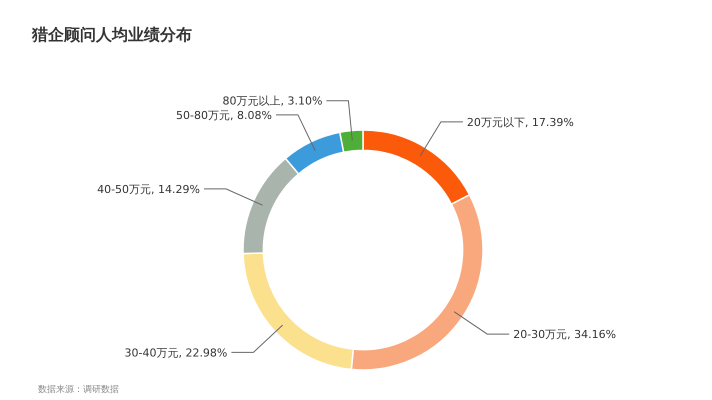  I want to click on source-note: 数据来源：调研数据, so click(78, 389).